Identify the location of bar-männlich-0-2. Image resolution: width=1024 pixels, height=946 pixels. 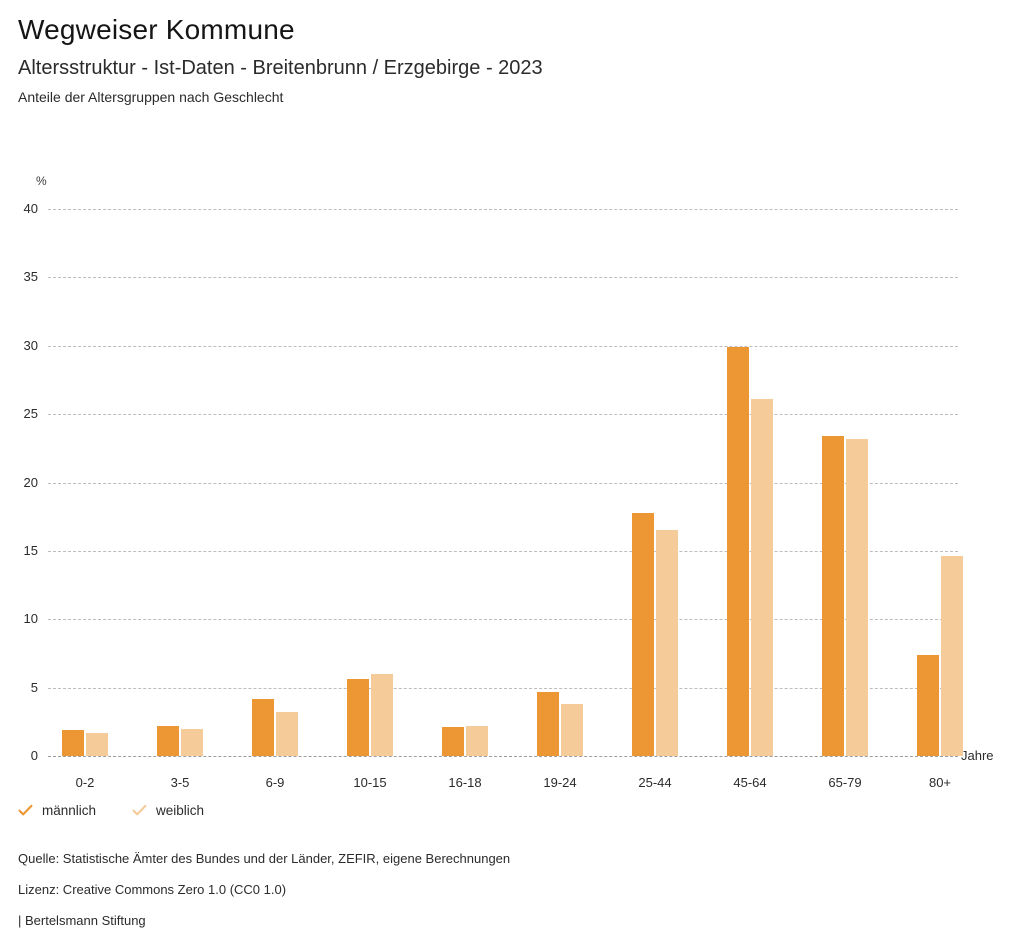
(73, 743).